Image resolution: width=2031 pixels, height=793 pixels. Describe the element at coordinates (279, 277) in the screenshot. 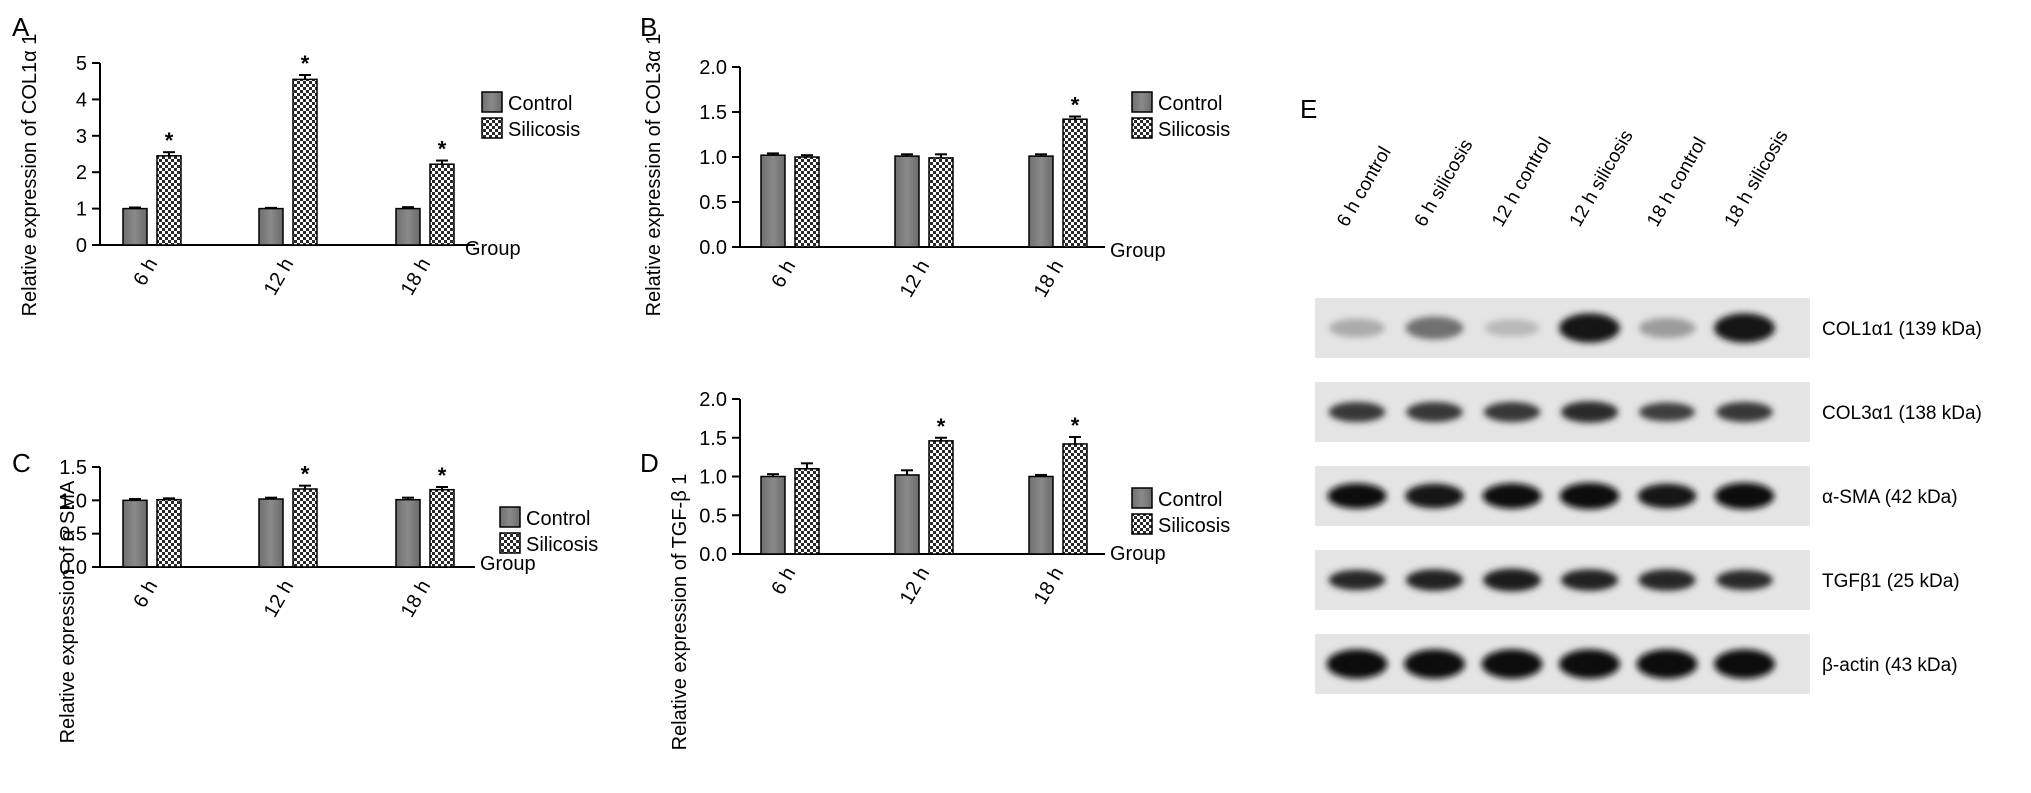

I see `x-tick-label: 12 h` at that location.